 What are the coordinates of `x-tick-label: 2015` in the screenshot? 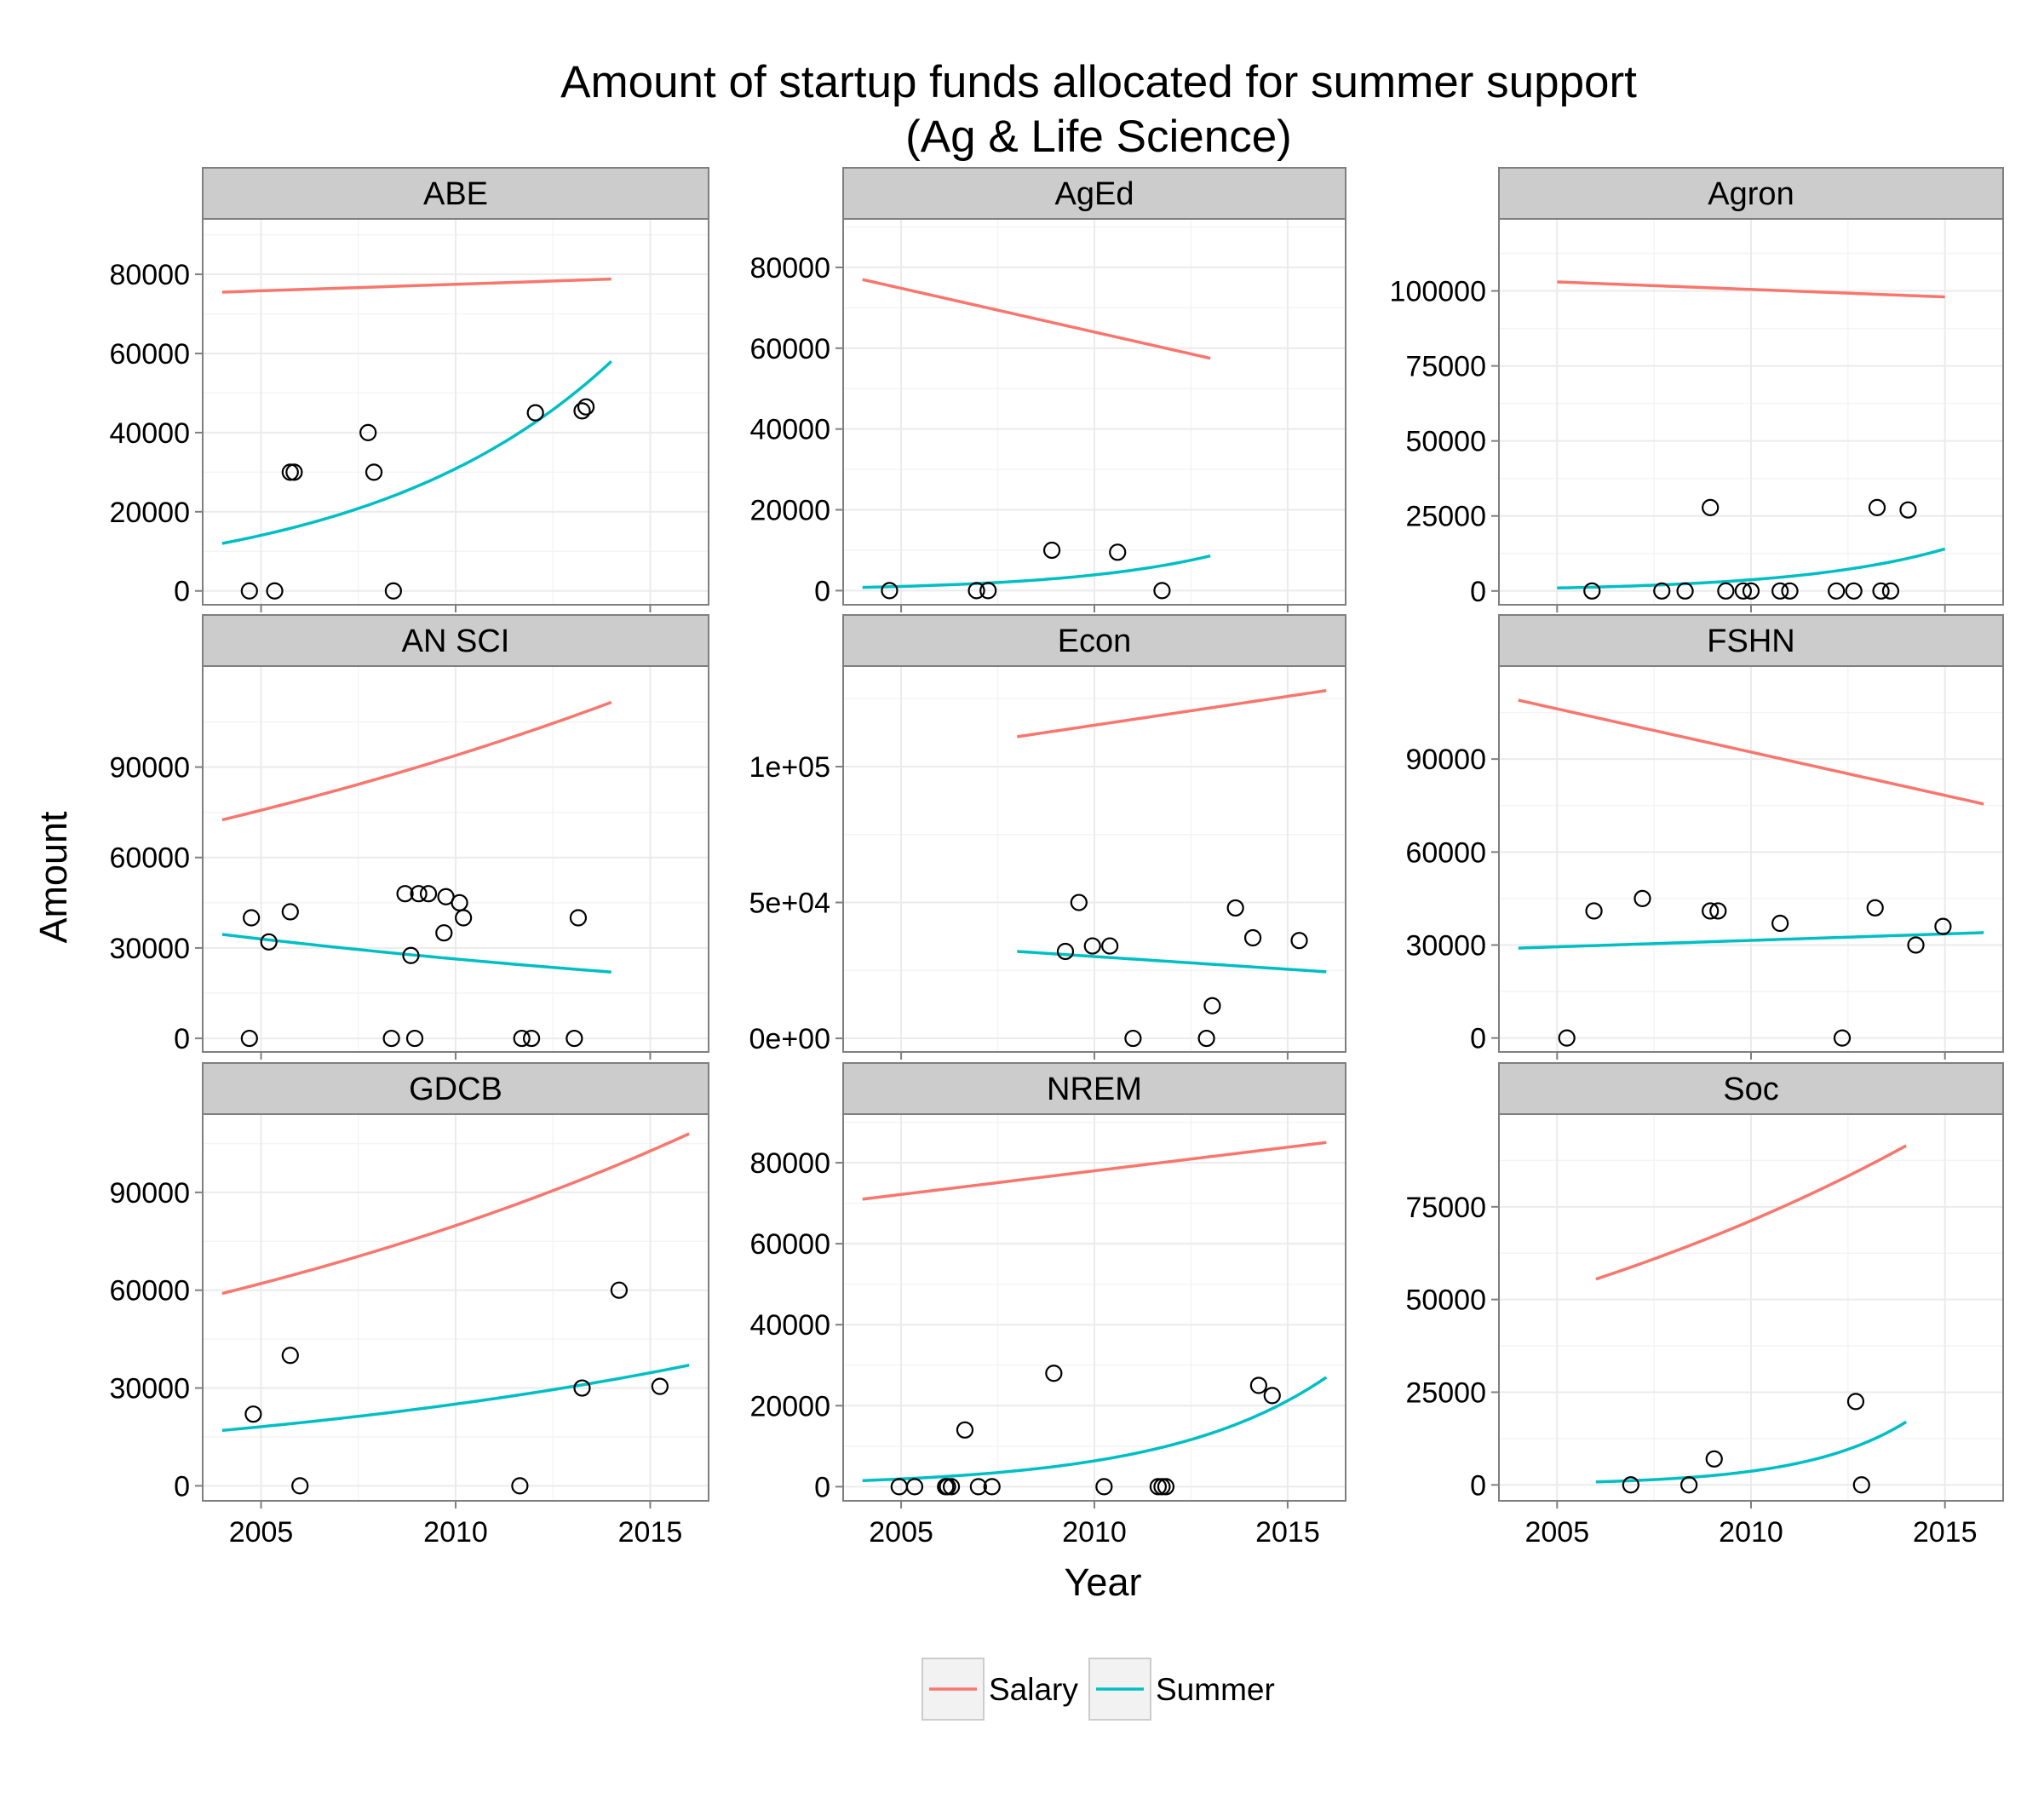 It's located at (1287, 1533).